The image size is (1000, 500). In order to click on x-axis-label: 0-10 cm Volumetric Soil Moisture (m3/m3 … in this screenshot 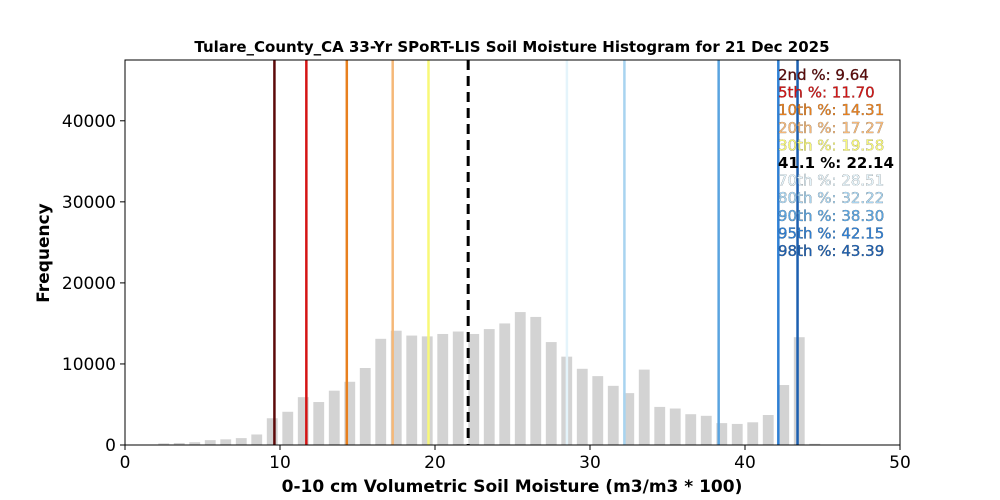, I will do `click(512, 487)`.